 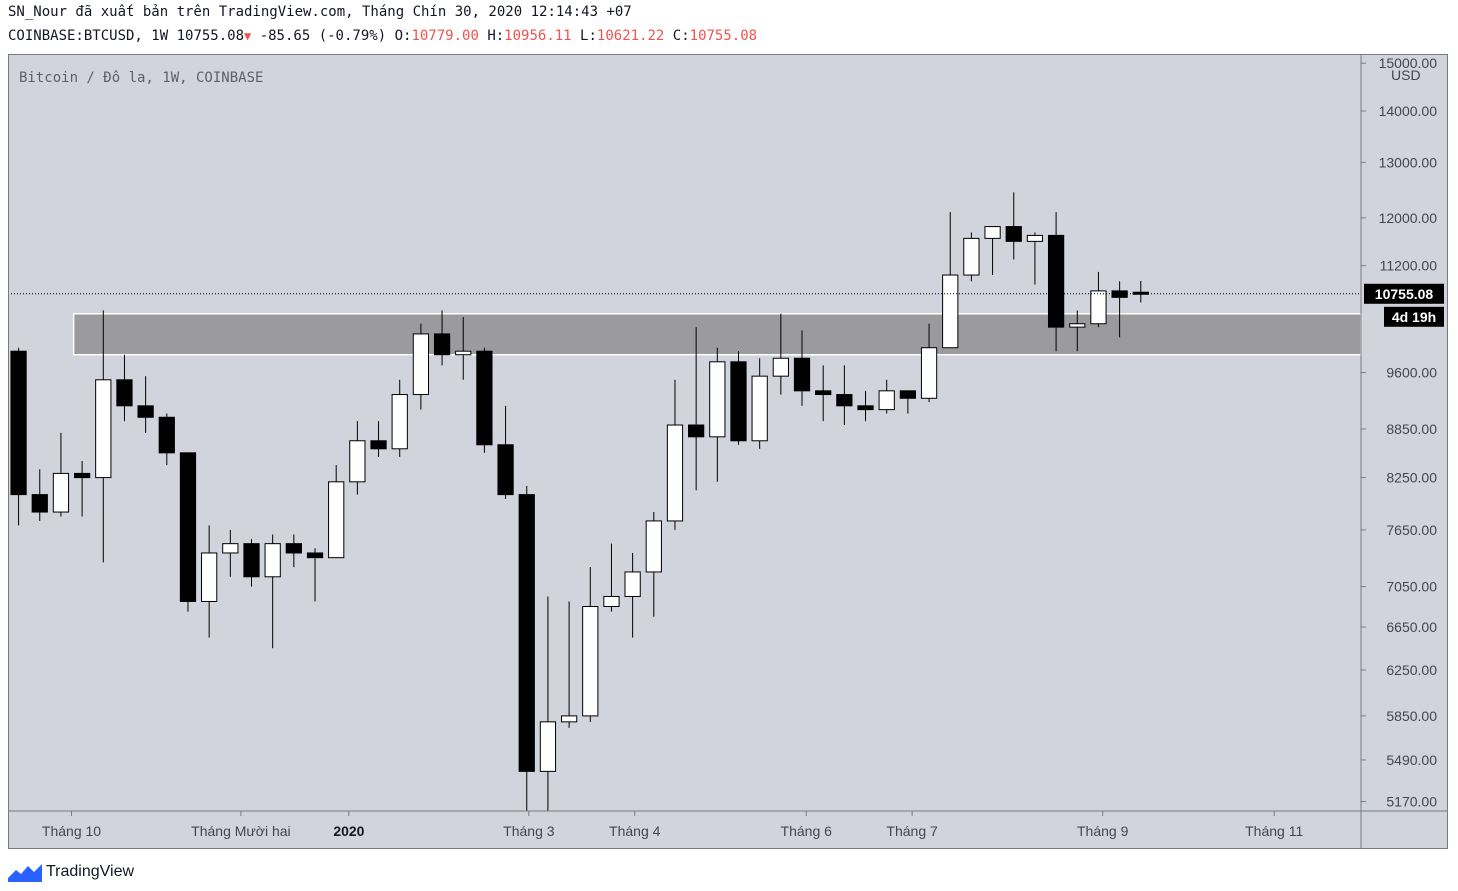 What do you see at coordinates (1411, 478) in the screenshot?
I see `y-tick-label: 8250.00` at bounding box center [1411, 478].